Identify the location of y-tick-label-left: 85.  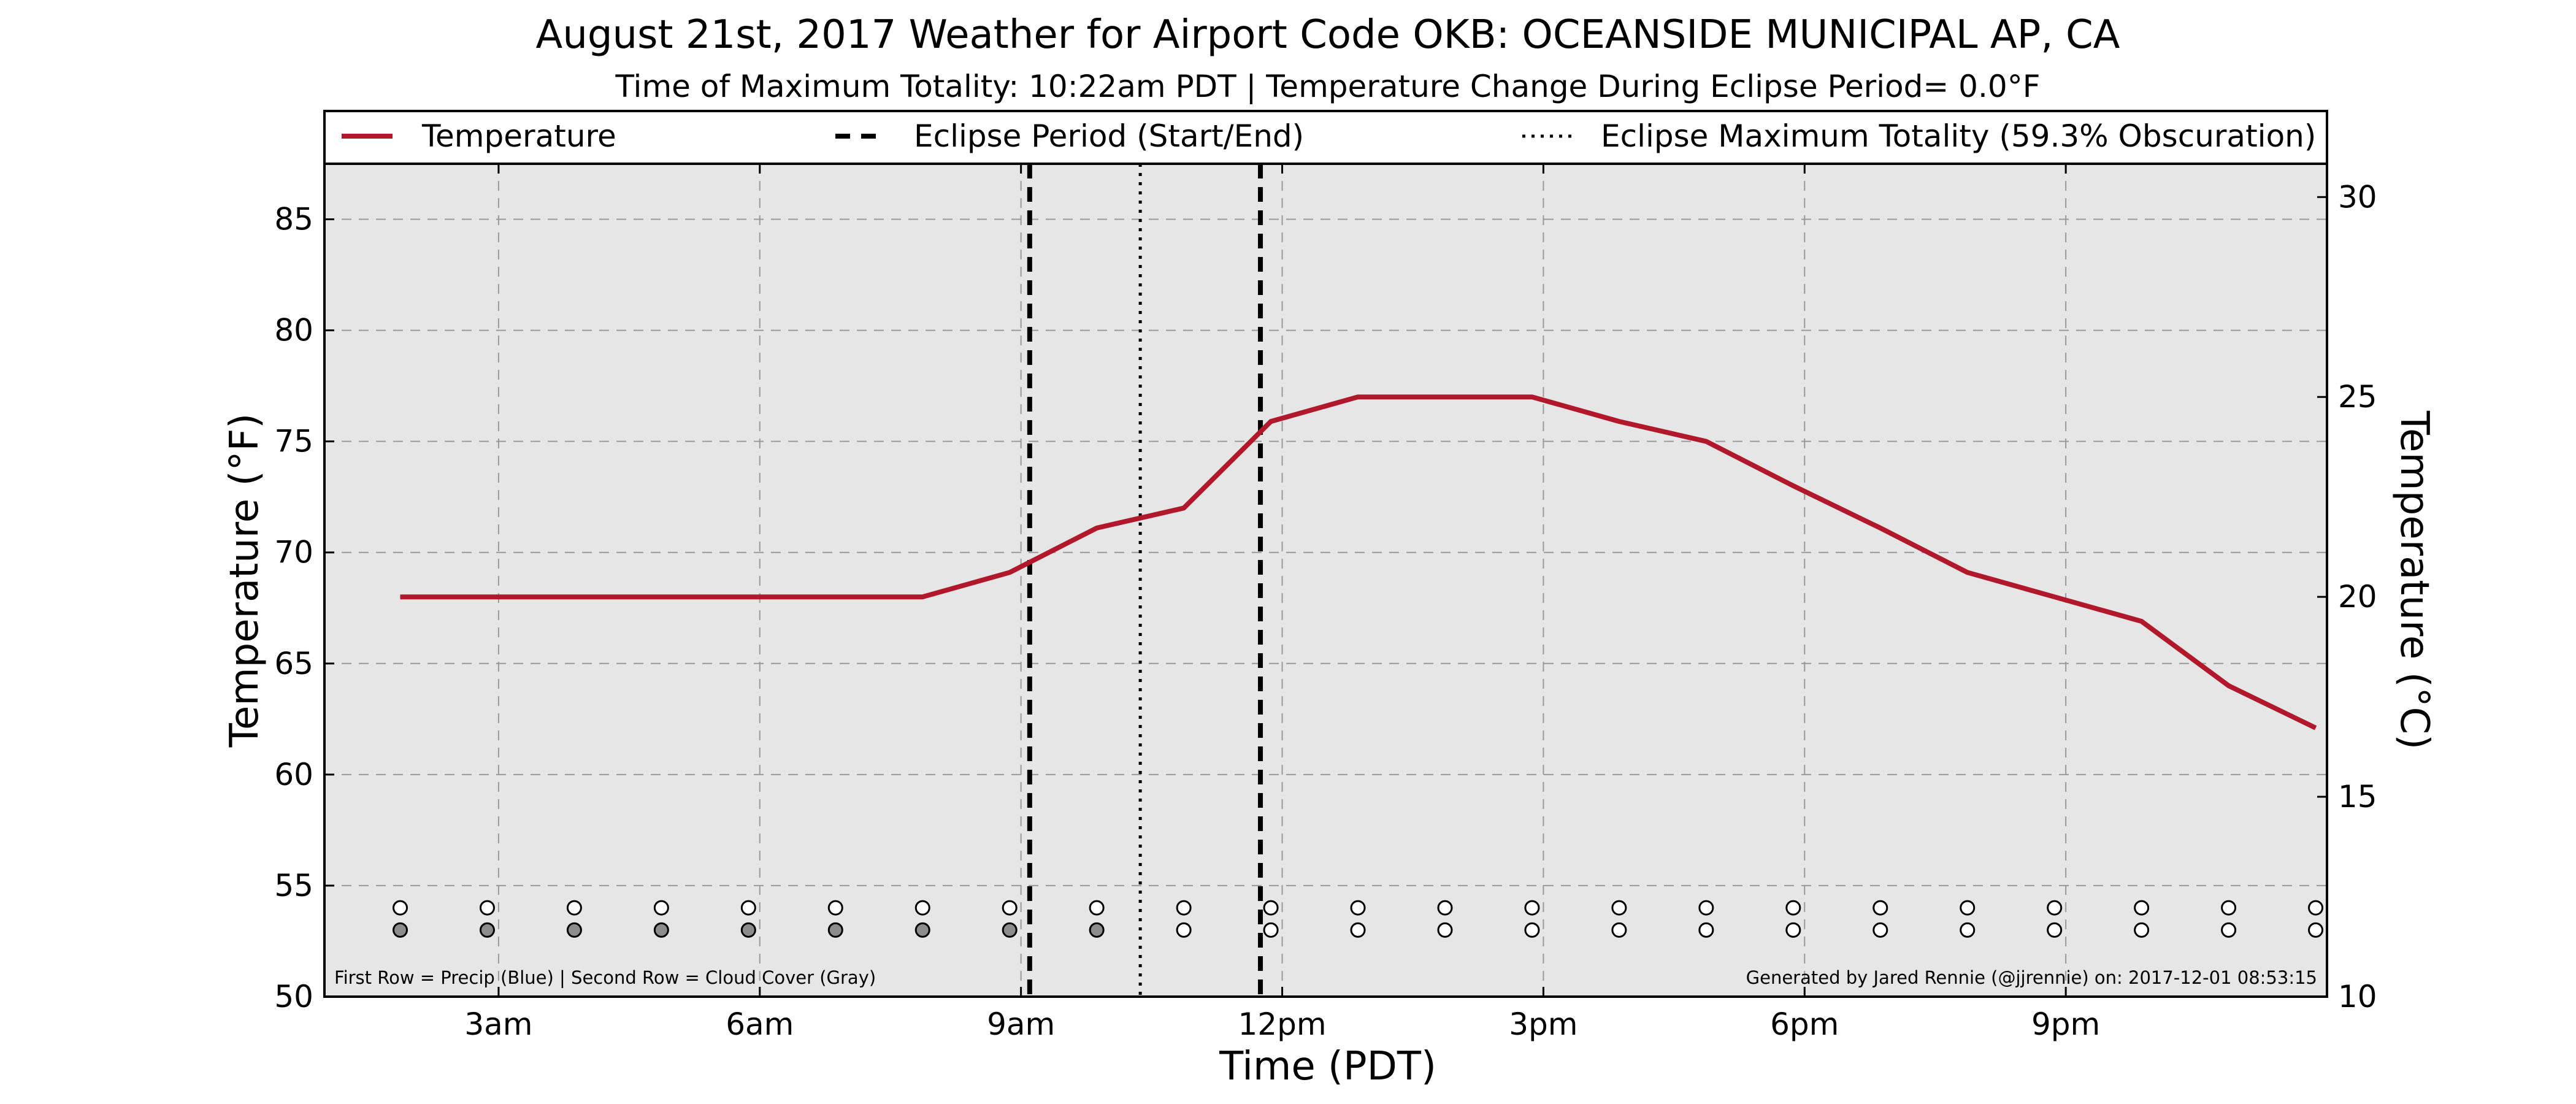
(293, 219).